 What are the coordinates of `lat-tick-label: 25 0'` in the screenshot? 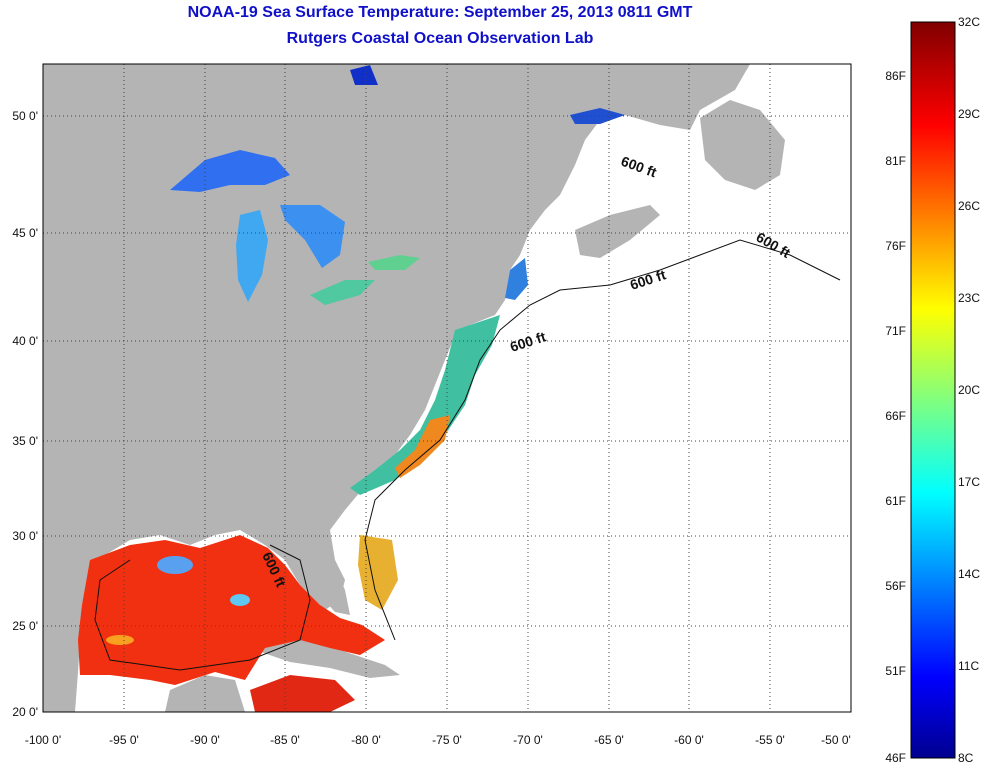 It's located at (25, 626).